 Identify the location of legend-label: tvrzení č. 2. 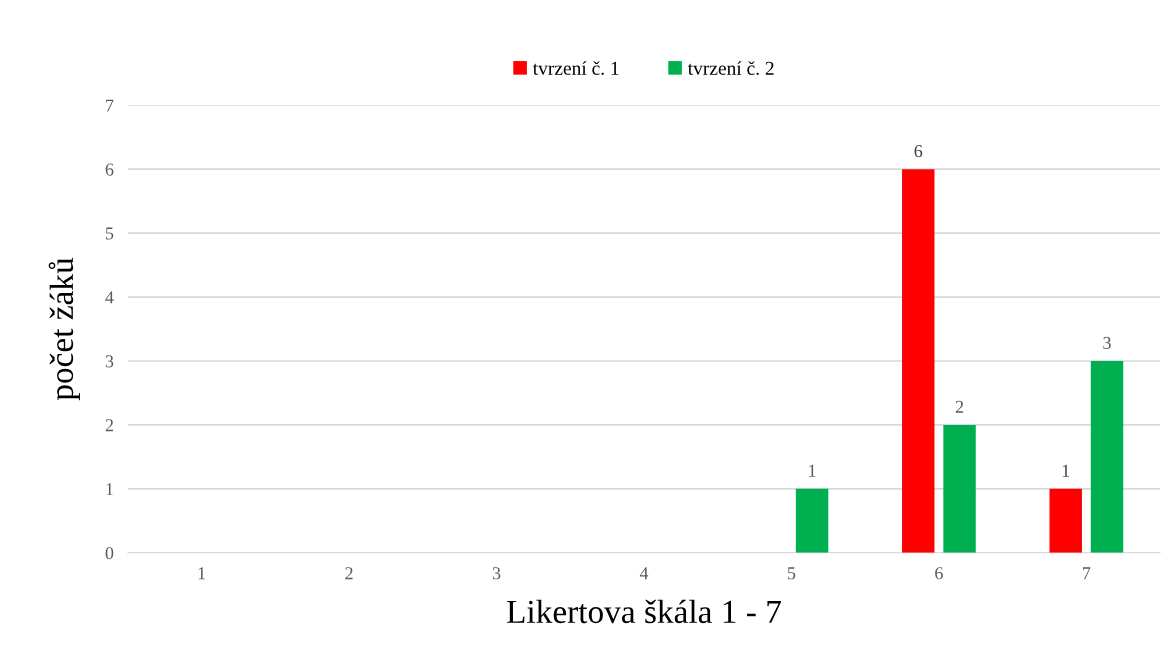
(730, 68).